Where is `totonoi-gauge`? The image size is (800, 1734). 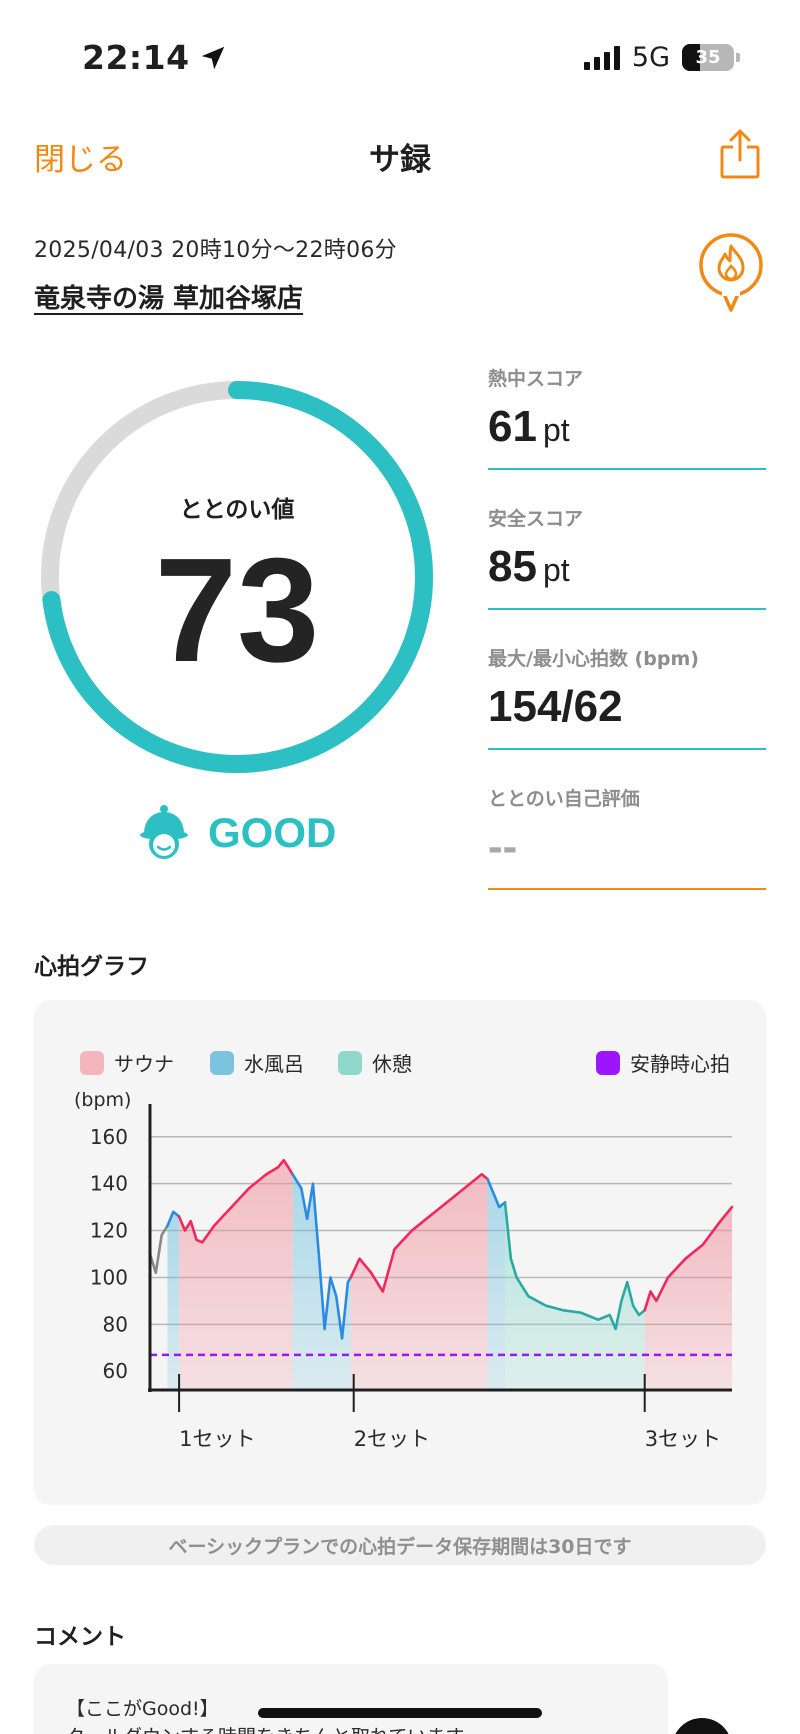
totonoi-gauge is located at coordinates (237, 577).